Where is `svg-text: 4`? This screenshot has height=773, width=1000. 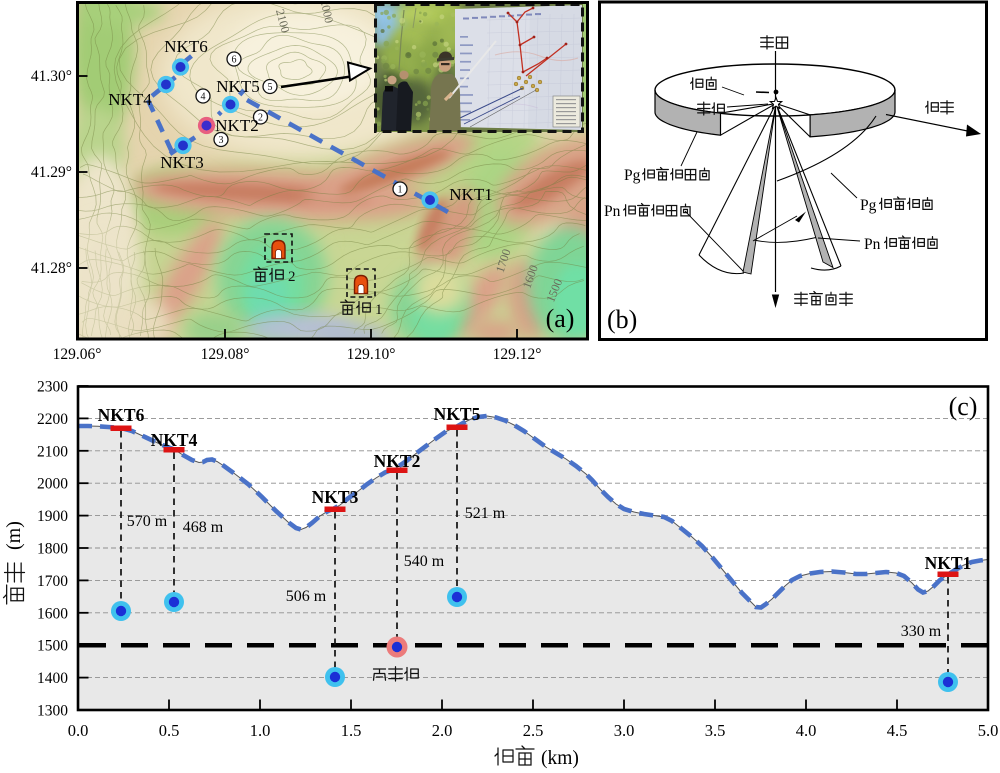
svg-text: 4 is located at coordinates (203, 96).